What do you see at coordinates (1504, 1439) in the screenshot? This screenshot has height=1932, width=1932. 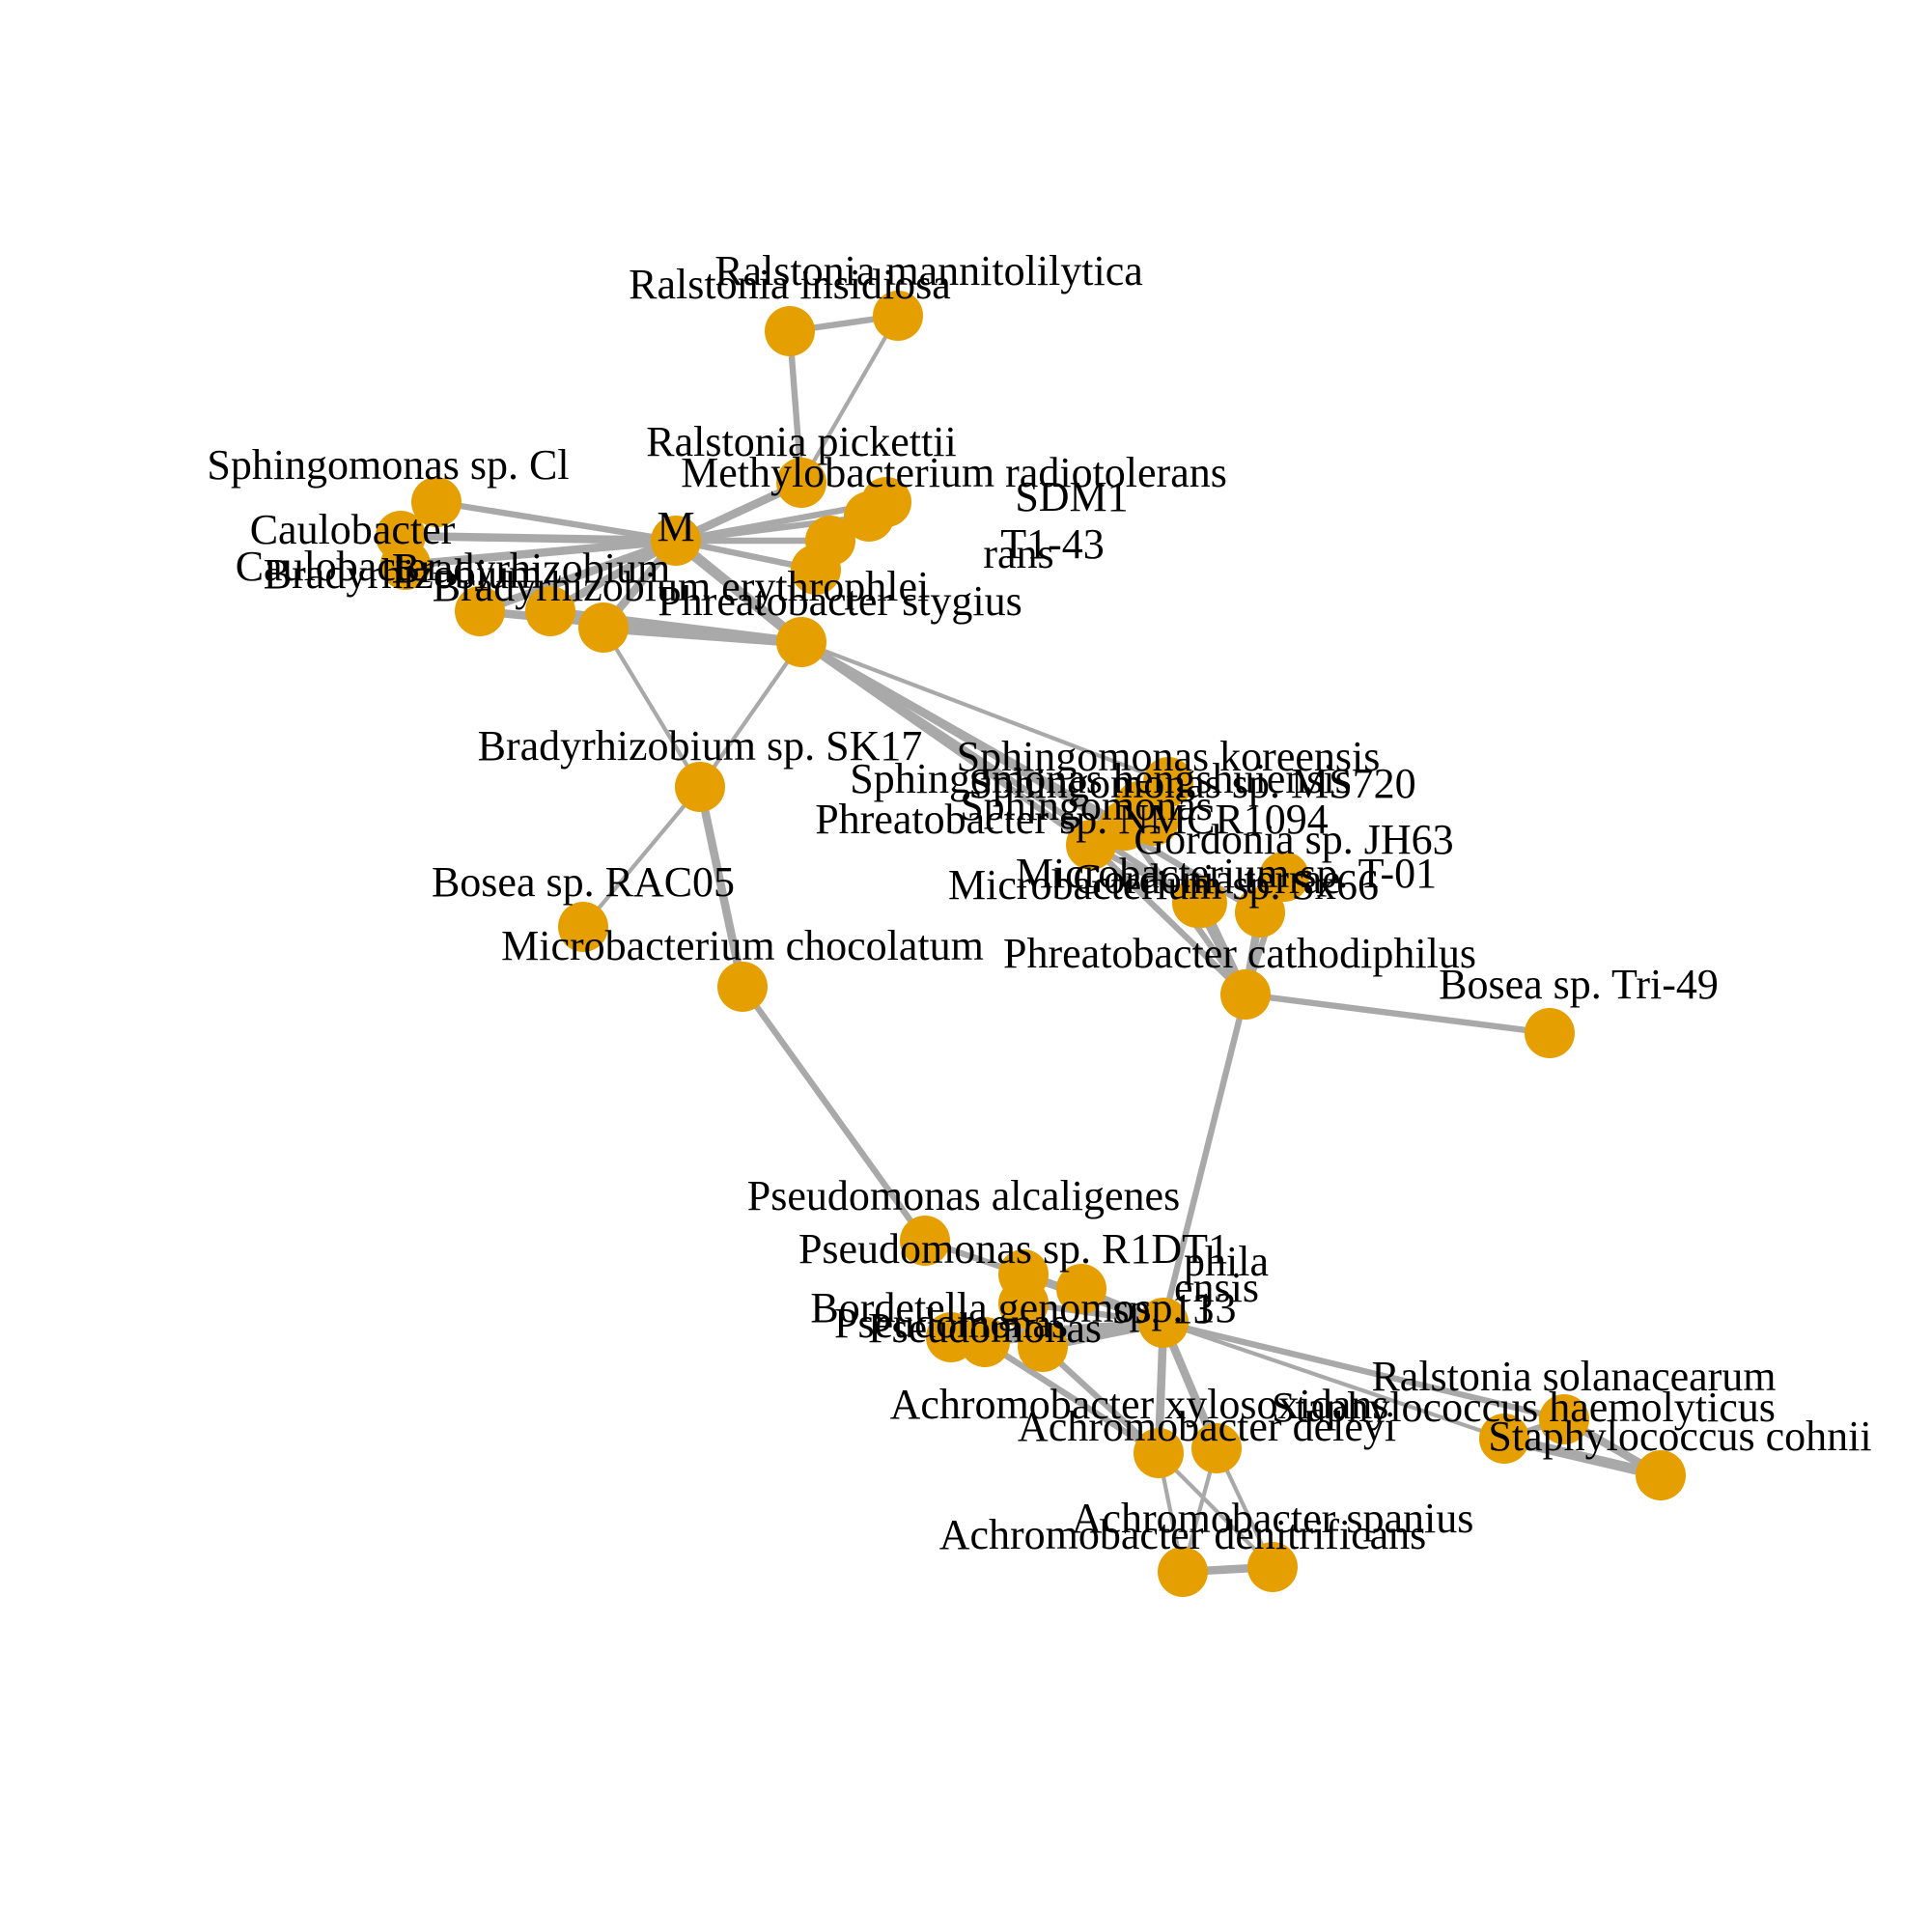 I see `node-staphylococcus-haemolyticus` at bounding box center [1504, 1439].